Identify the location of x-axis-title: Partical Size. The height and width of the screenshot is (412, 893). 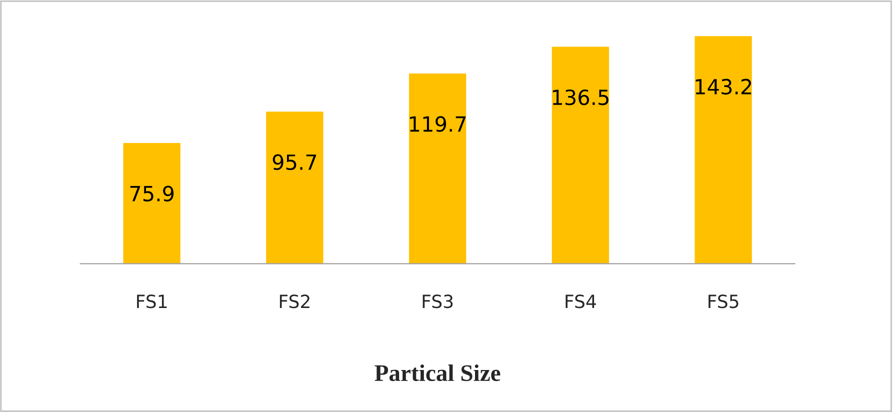
(437, 373).